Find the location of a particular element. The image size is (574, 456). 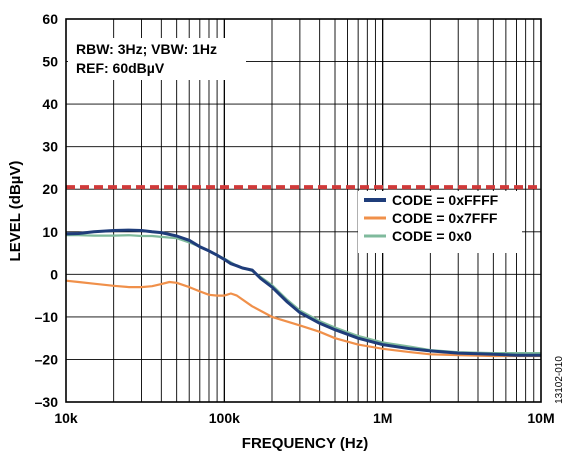

y-tick-label: –20 is located at coordinates (47, 359).